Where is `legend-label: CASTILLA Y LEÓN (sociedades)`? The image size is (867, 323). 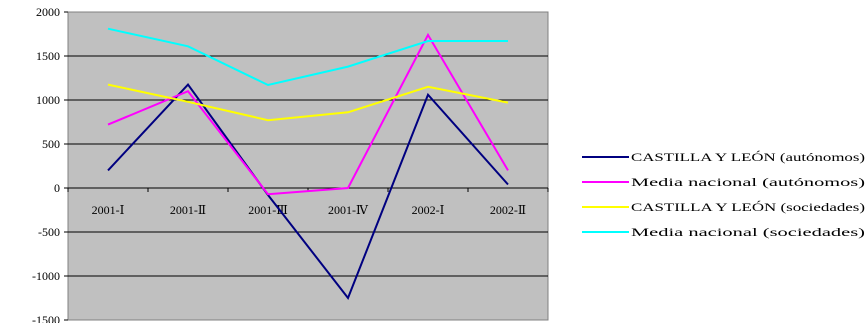 legend-label: CASTILLA Y LEÓN (sociedades) is located at coordinates (748, 207).